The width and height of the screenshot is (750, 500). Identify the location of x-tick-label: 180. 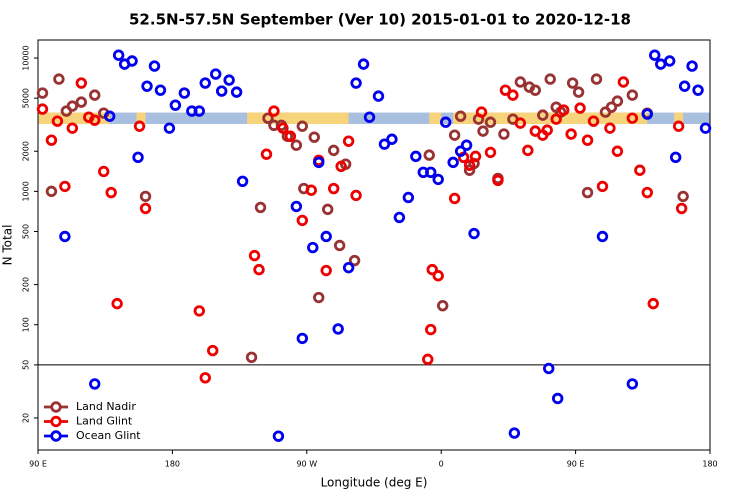
(709, 464).